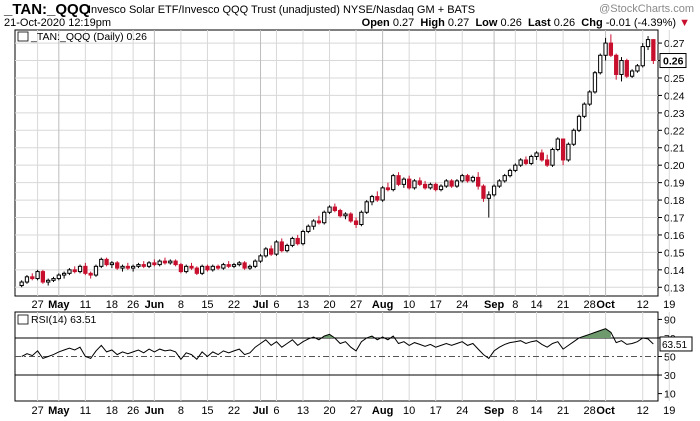 The height and width of the screenshot is (421, 700). Describe the element at coordinates (564, 23) in the screenshot. I see `last-value: 0.26` at that location.